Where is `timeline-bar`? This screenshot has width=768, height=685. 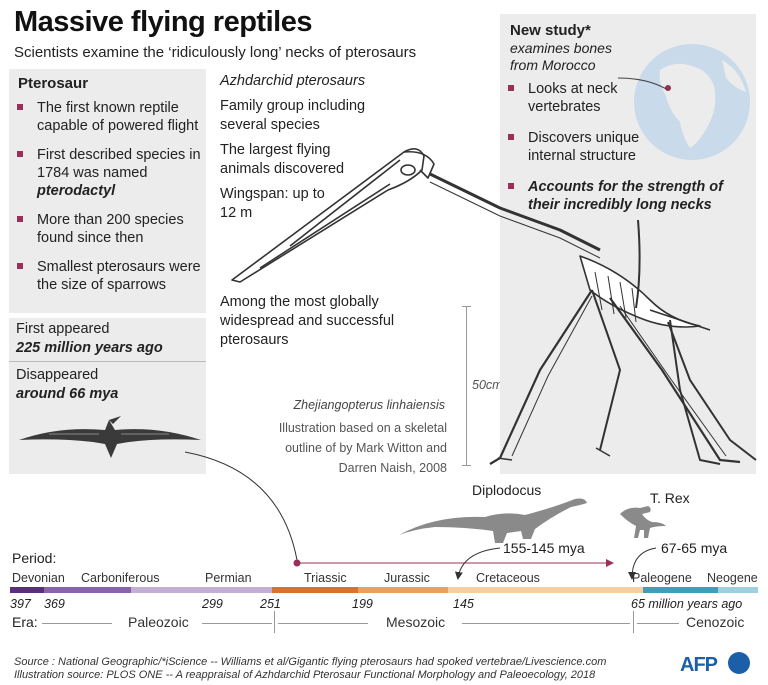
timeline-bar is located at coordinates (384, 590).